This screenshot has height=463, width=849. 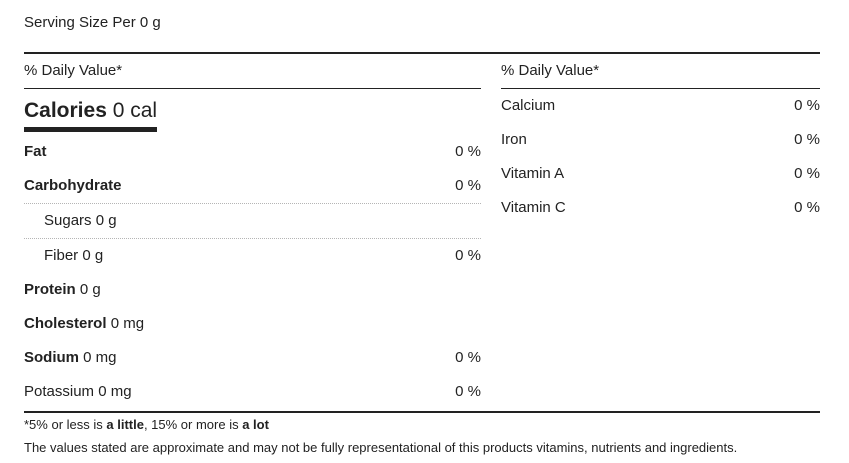 I want to click on calories-value: 0 cal, so click(x=135, y=110).